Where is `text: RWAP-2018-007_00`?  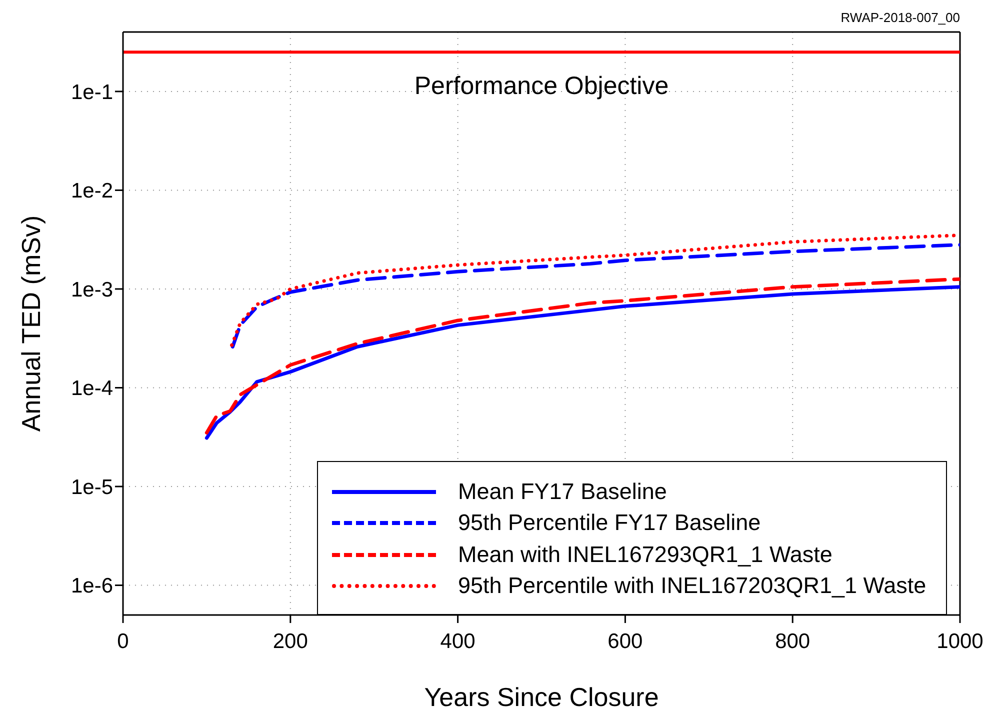
text: RWAP-2018-007_00 is located at coordinates (900, 17).